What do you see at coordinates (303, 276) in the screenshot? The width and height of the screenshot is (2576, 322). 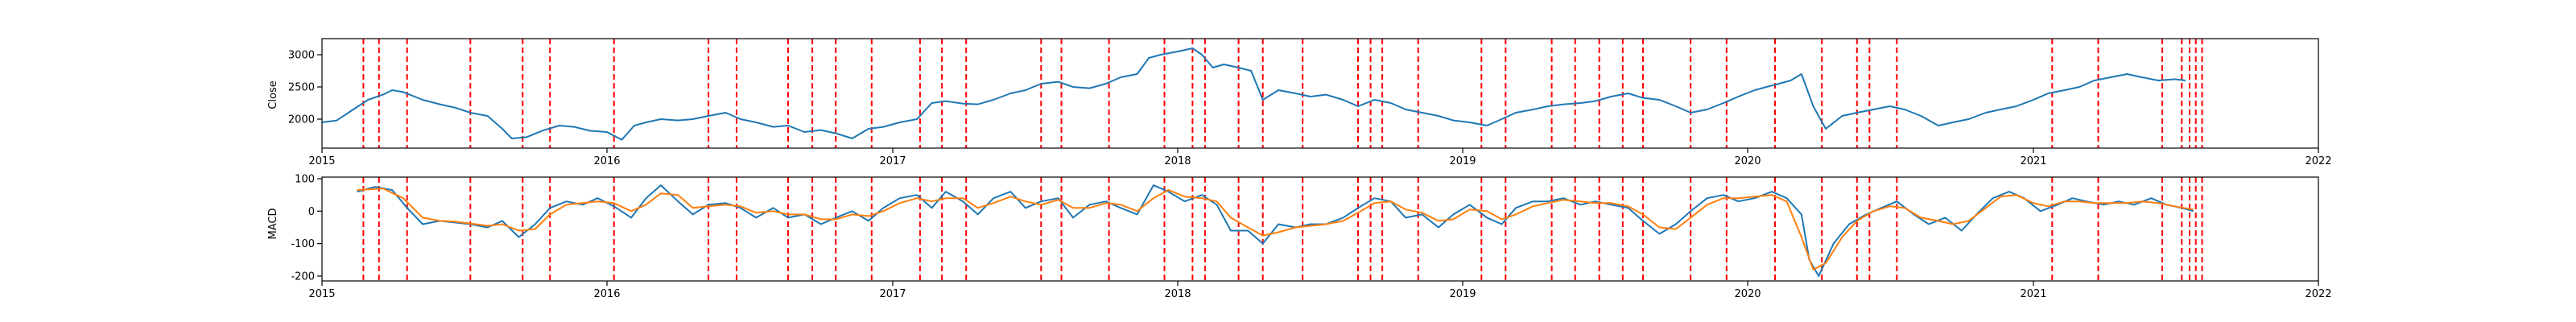 I see `y-tick-label: -200` at bounding box center [303, 276].